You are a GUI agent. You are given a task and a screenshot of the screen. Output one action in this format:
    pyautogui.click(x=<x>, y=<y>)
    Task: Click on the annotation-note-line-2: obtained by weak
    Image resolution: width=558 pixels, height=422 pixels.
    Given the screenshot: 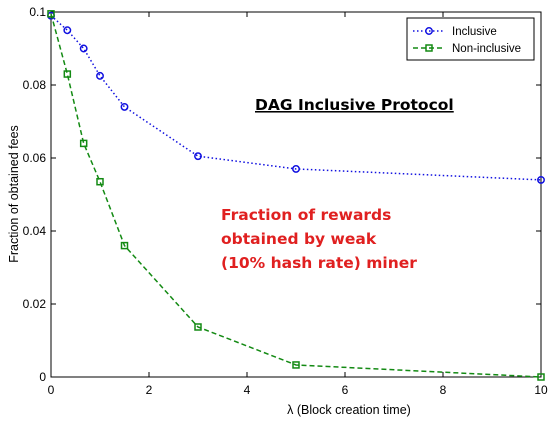 What is the action you would take?
    pyautogui.click(x=299, y=239)
    